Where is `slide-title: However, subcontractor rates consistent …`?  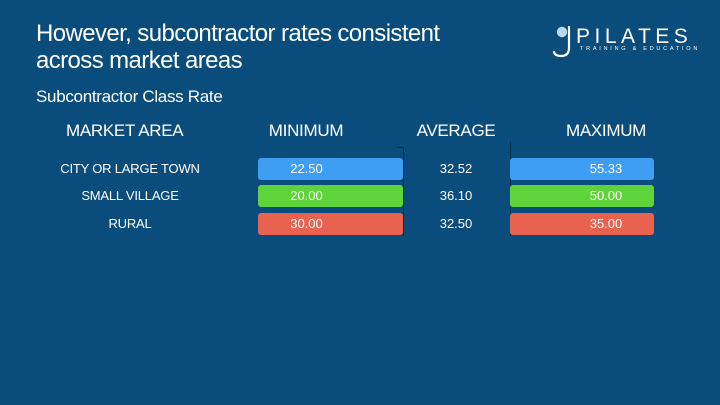 slide-title: However, subcontractor rates consistent … is located at coordinates (238, 47).